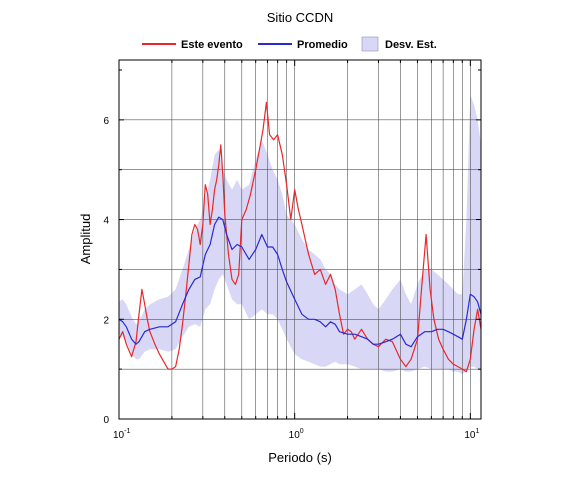 This screenshot has width=586, height=480. Describe the element at coordinates (300, 17) in the screenshot. I see `chart-title: Sitio CCDN` at that location.